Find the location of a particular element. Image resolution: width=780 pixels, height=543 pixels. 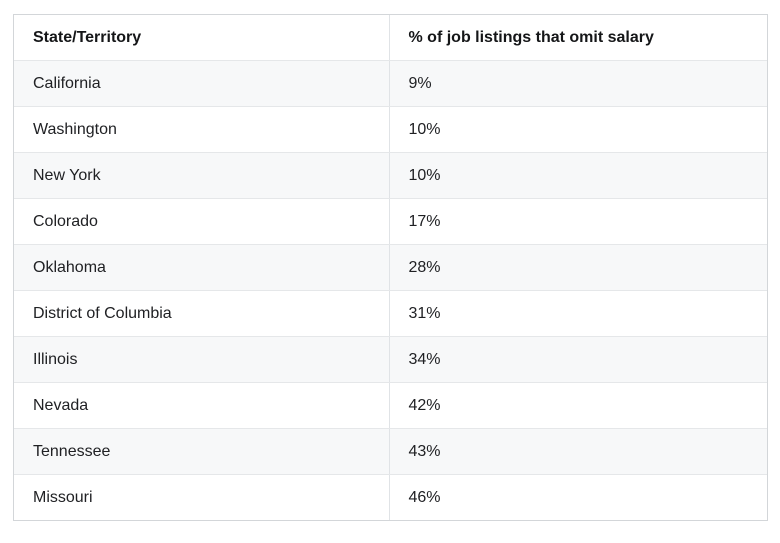

cell-percent: 28% is located at coordinates (578, 267).